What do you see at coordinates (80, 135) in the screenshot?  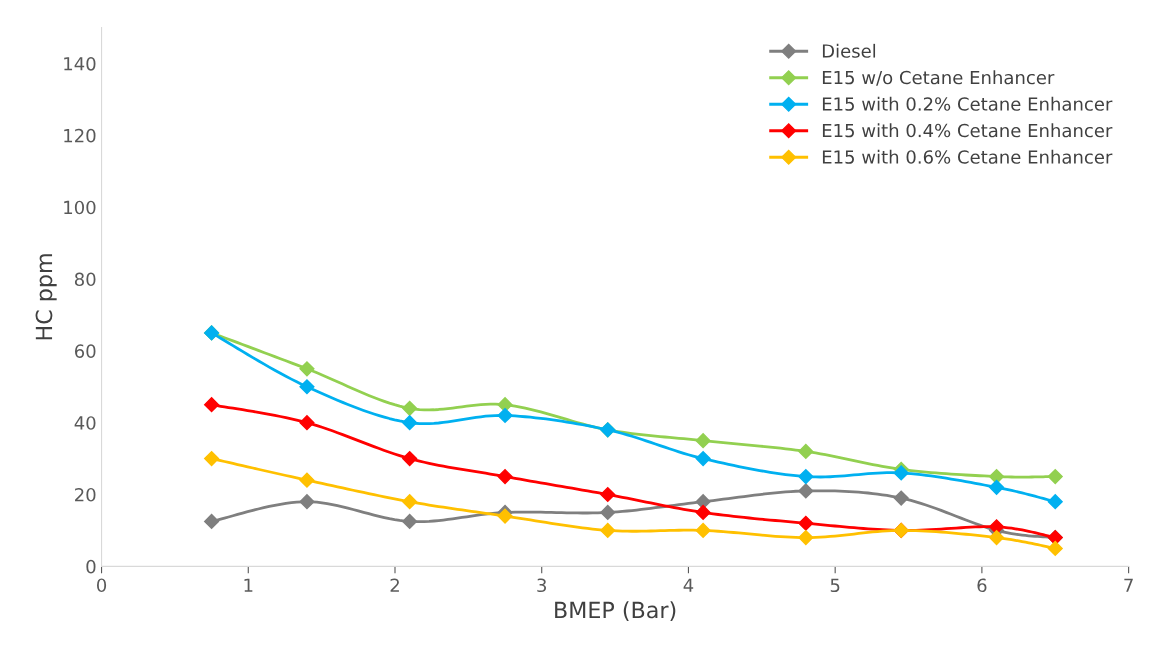 I see `y-tick-label: 120` at bounding box center [80, 135].